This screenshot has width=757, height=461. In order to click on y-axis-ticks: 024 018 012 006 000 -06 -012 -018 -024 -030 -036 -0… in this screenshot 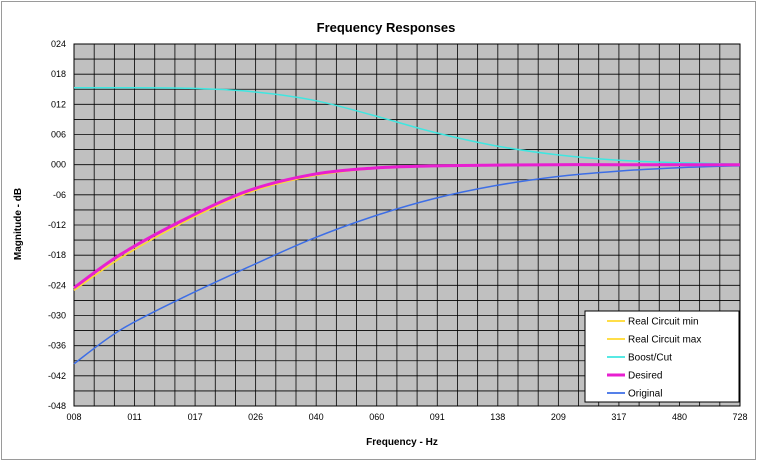, I will do `click(57, 225)`.